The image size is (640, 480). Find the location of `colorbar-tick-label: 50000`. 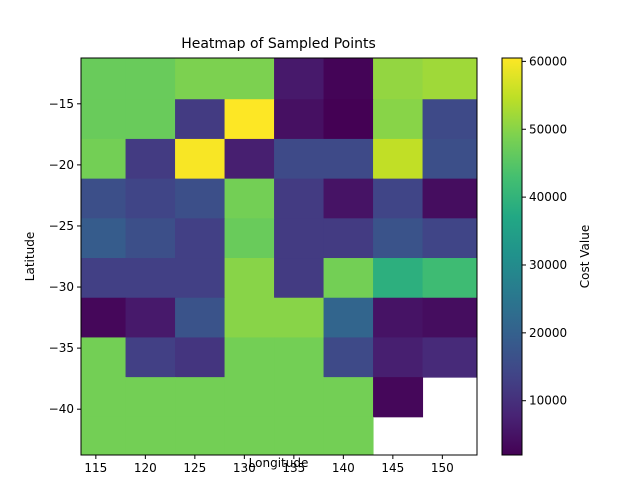

colorbar-tick-label: 50000 is located at coordinates (548, 129).